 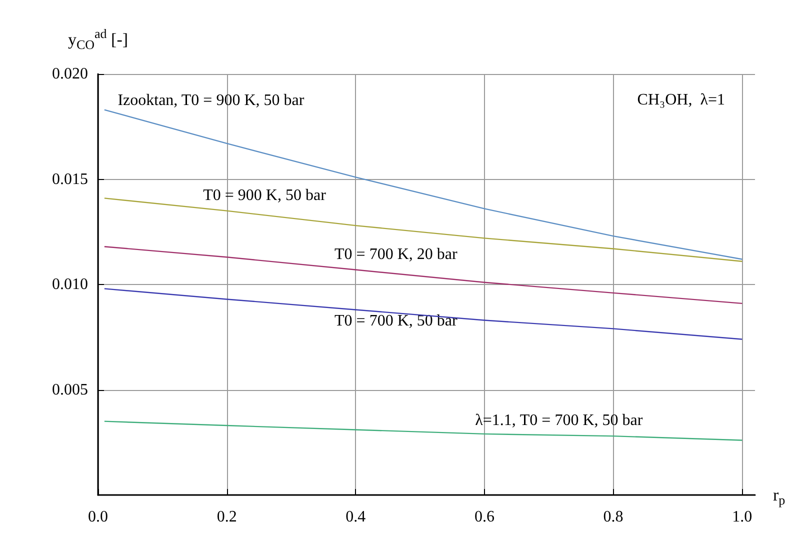 I want to click on series-label: T0 = 900 K, 50 bar, so click(x=265, y=195).